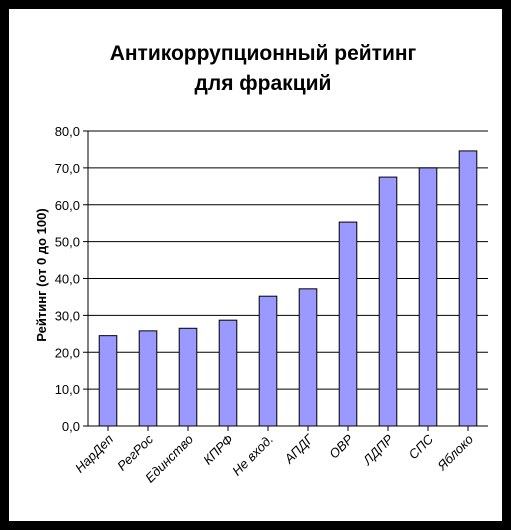 This screenshot has width=511, height=530. What do you see at coordinates (67, 315) in the screenshot?
I see `y-tick-label: 30,0` at bounding box center [67, 315].